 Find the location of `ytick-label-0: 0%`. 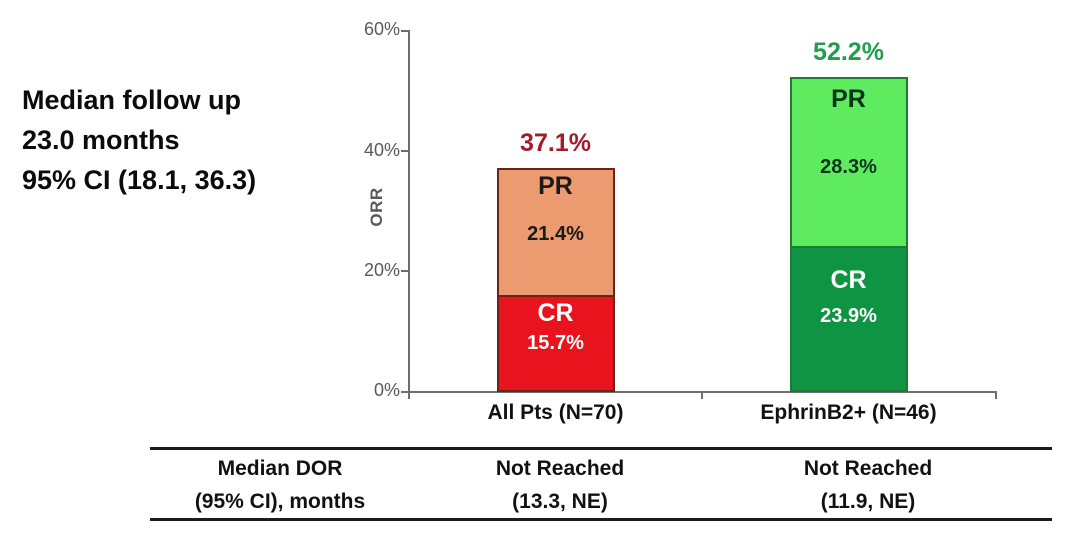

ytick-label-0: 0% is located at coordinates (386, 390).